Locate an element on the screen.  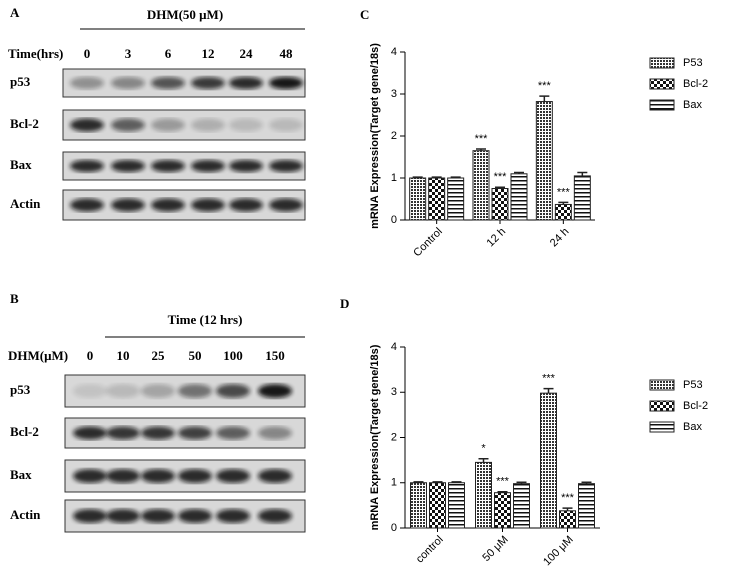
significance-label: * is located at coordinates (483, 449).